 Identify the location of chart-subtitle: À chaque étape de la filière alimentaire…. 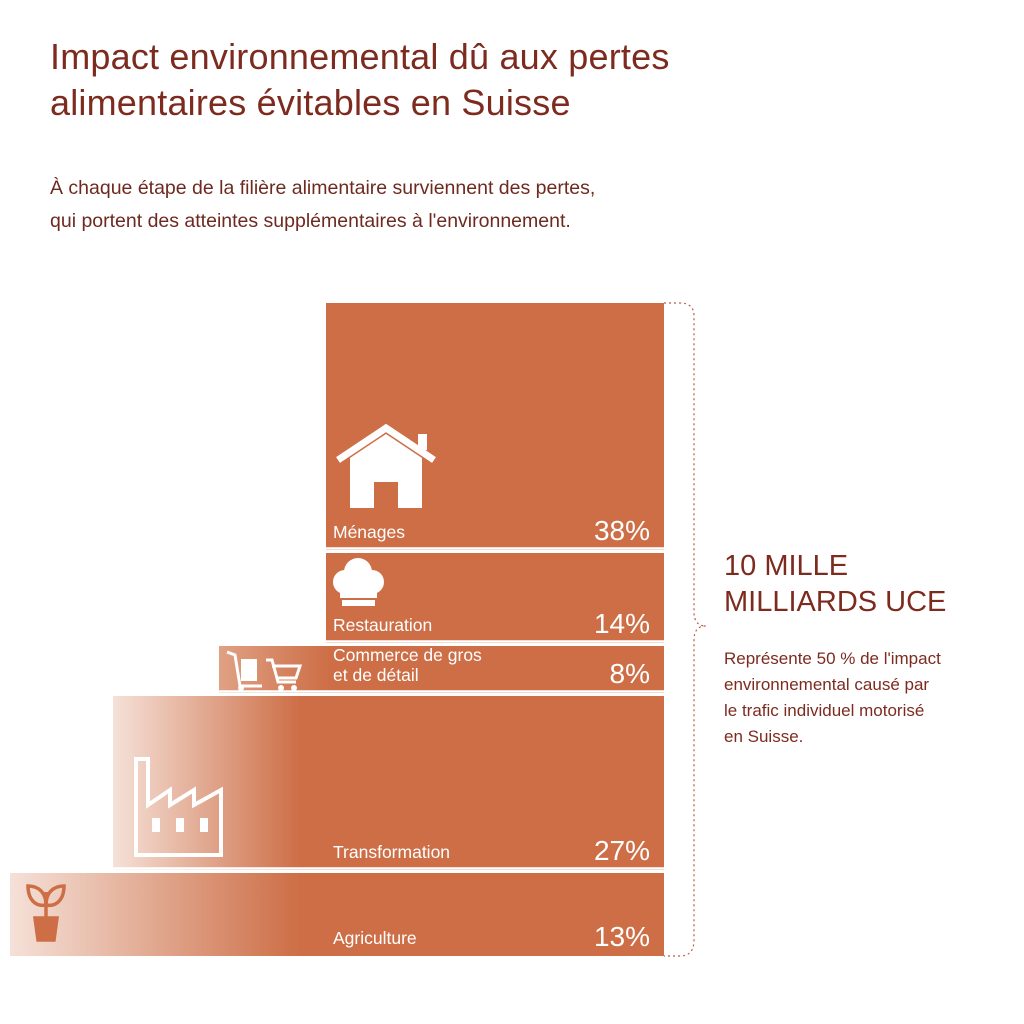
(430, 205).